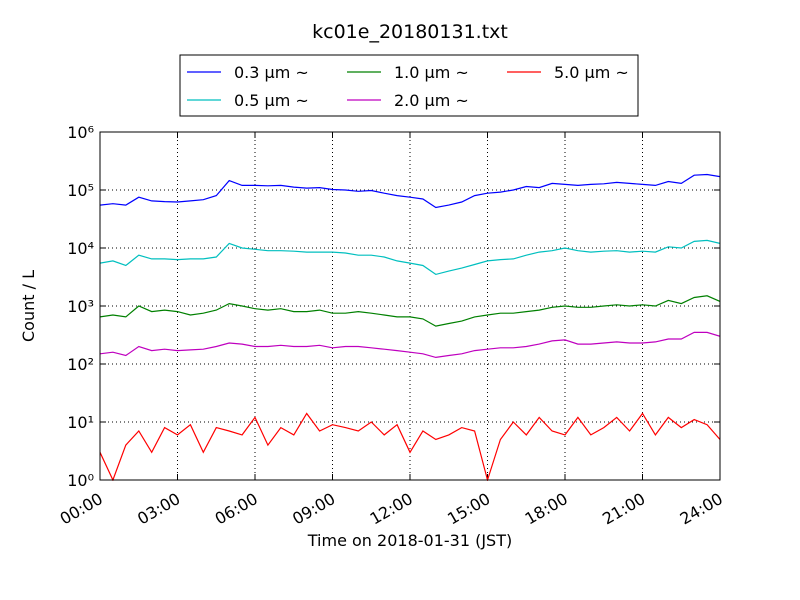  What do you see at coordinates (80, 480) in the screenshot?
I see `y-tick-label: 10⁰` at bounding box center [80, 480].